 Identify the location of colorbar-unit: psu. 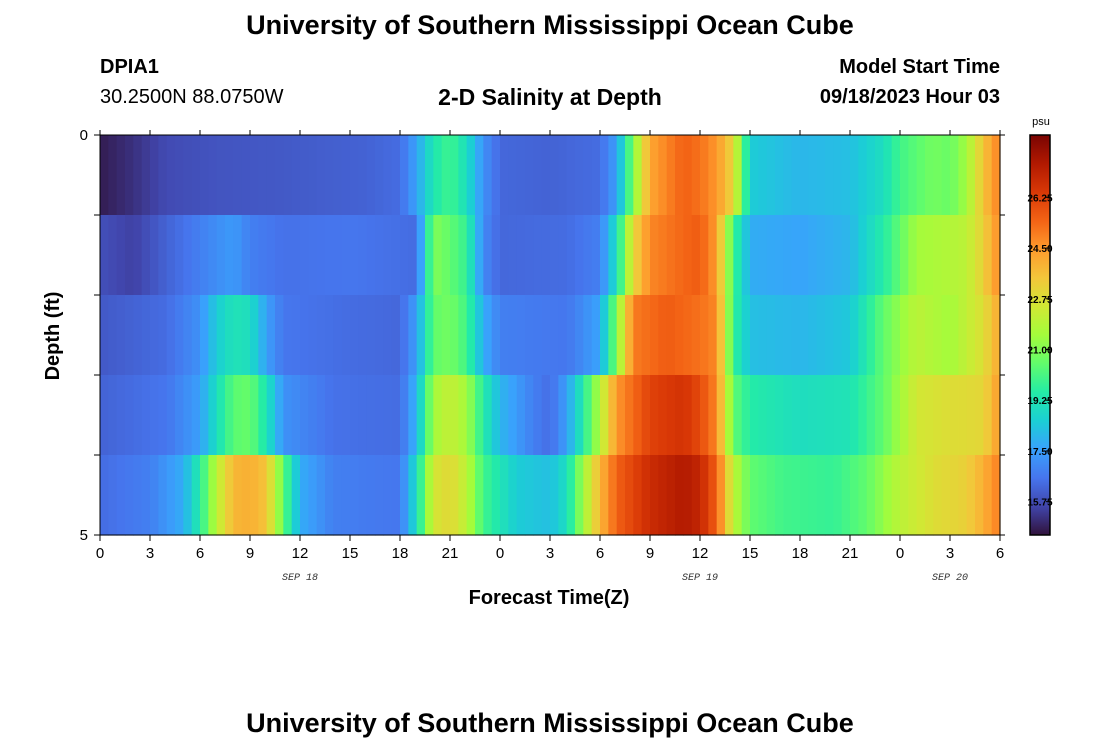
(1041, 122).